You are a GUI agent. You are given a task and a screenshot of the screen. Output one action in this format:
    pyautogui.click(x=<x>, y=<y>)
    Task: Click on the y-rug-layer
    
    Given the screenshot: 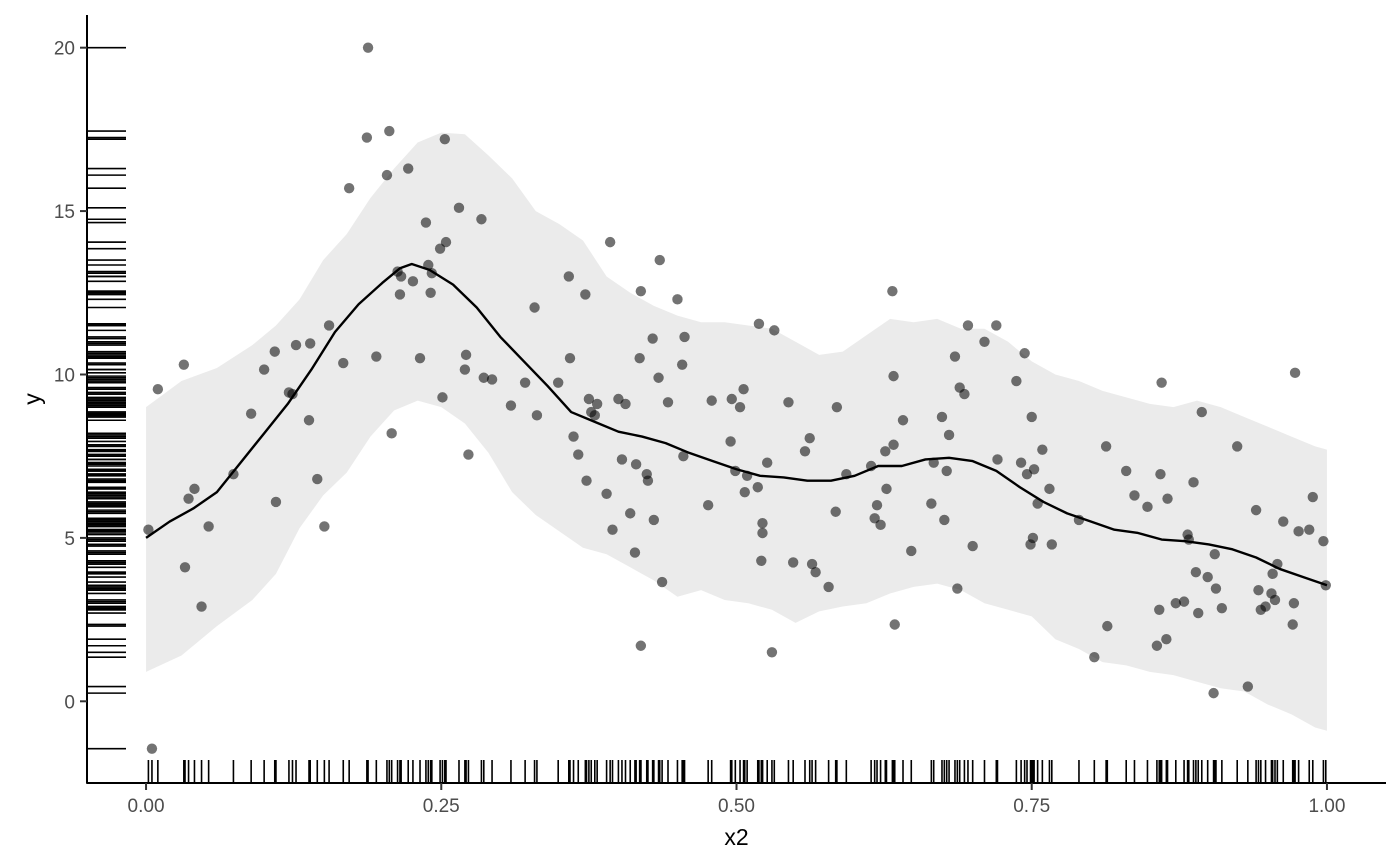 What is the action you would take?
    pyautogui.click(x=107, y=398)
    